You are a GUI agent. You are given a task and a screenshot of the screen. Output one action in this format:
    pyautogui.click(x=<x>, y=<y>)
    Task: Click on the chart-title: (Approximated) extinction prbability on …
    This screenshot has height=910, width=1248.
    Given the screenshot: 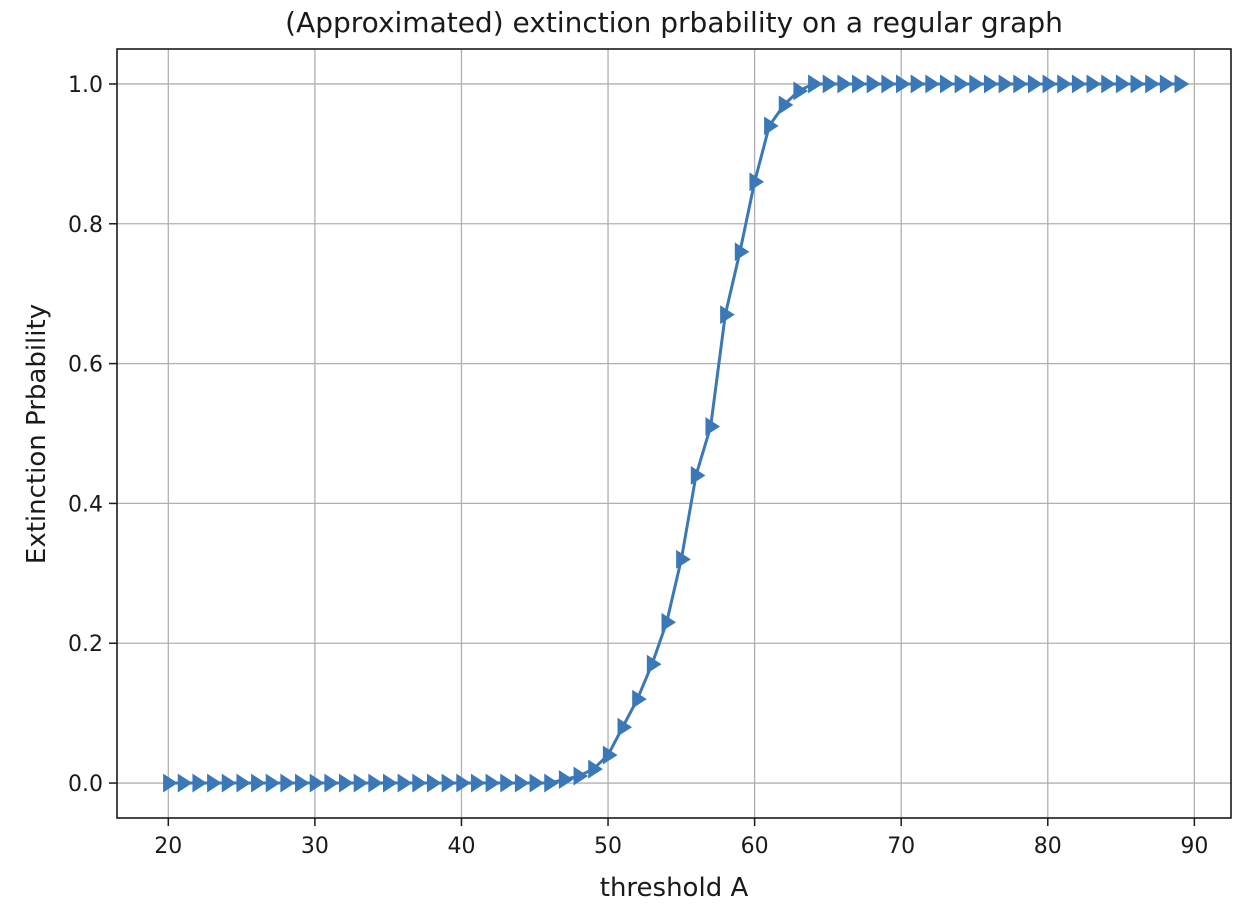 What is the action you would take?
    pyautogui.click(x=674, y=22)
    